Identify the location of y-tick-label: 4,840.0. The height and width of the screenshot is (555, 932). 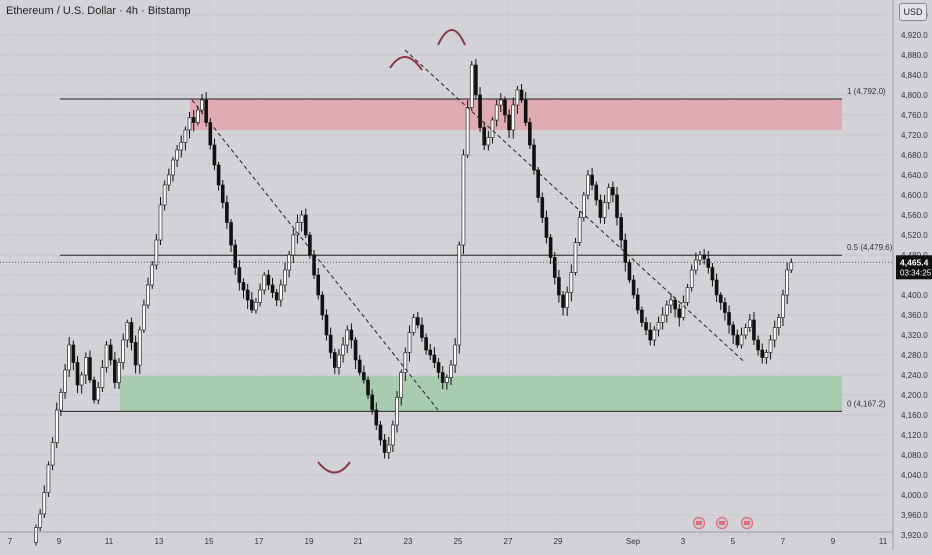
(914, 75).